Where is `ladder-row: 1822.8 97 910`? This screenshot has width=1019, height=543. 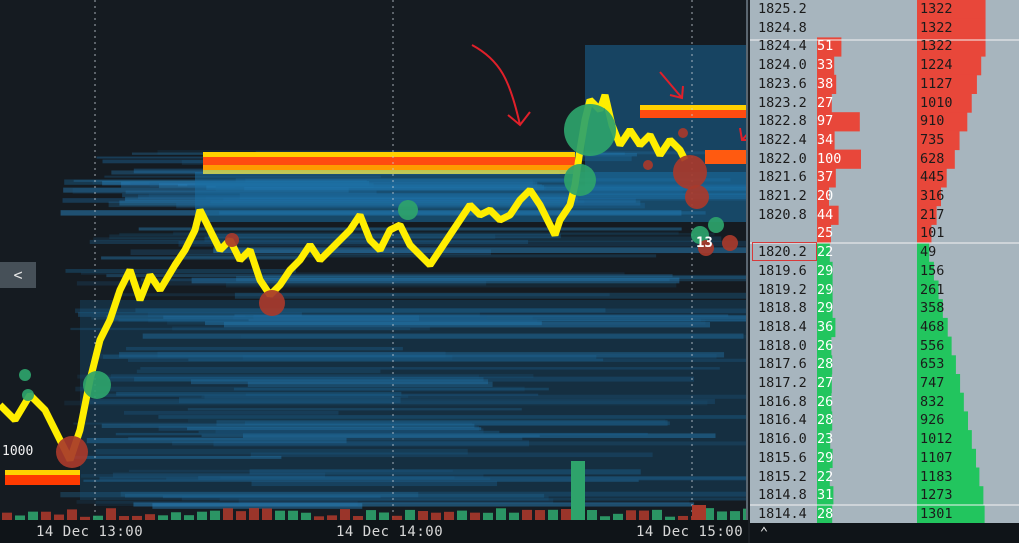
ladder-row: 1822.8 97 910 is located at coordinates (884, 121).